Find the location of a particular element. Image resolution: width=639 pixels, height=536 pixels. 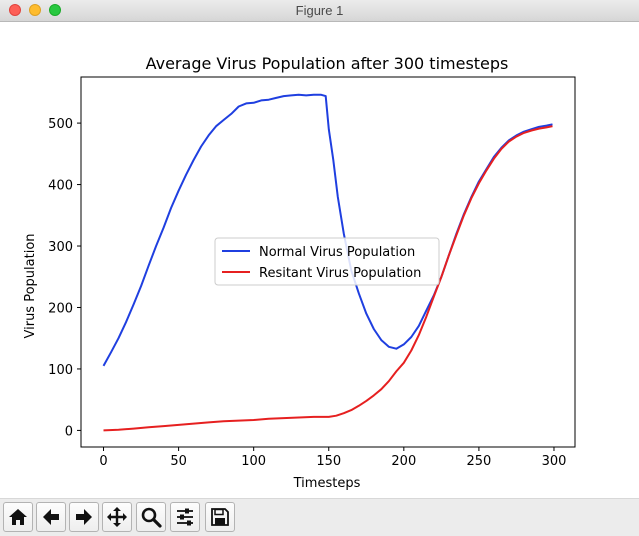

y-tick-label: 300 is located at coordinates (60, 247).